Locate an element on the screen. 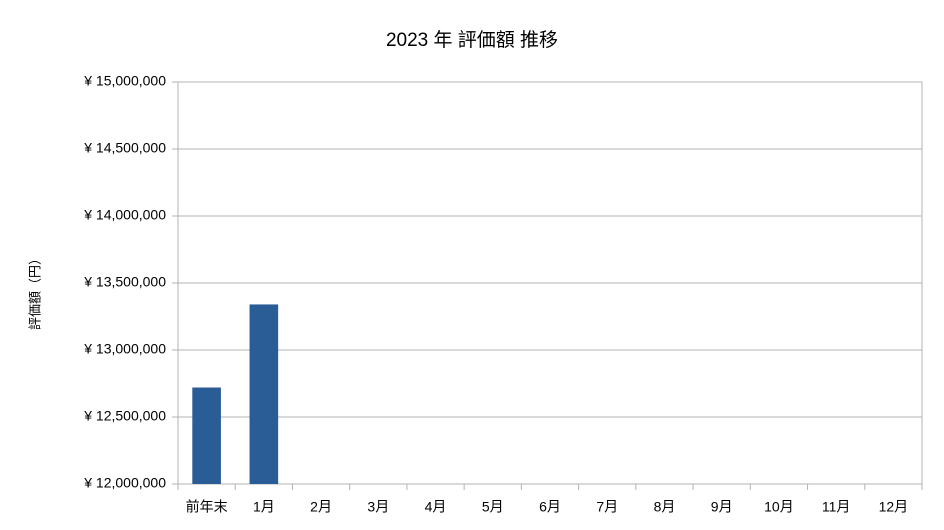 The height and width of the screenshot is (530, 944). x-tick-label: 6月 is located at coordinates (550, 507).